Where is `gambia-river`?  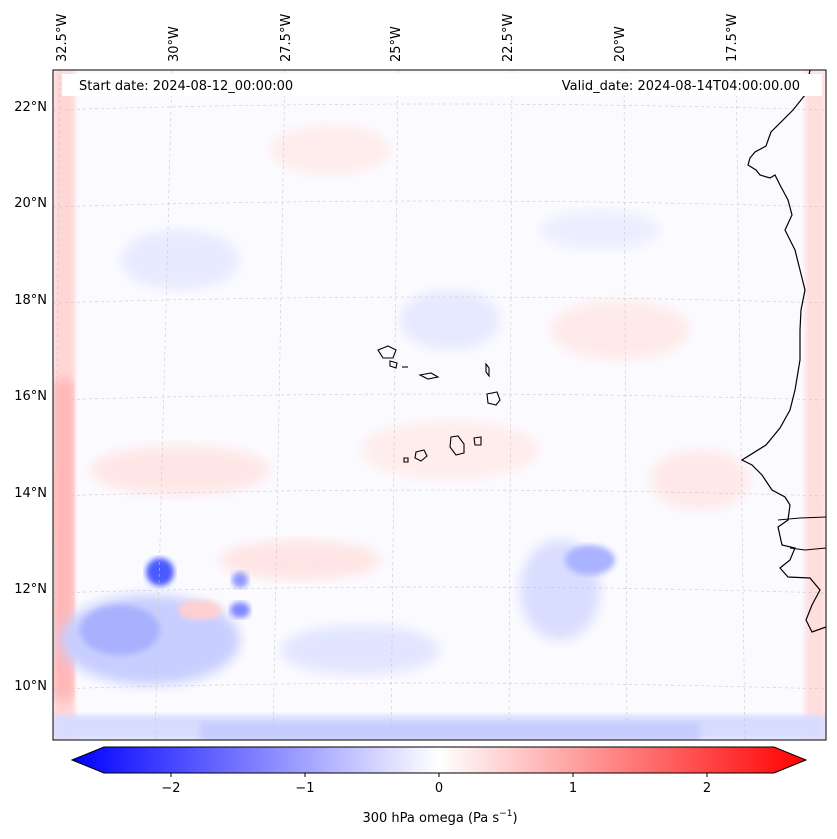
gambia-river is located at coordinates (802, 518).